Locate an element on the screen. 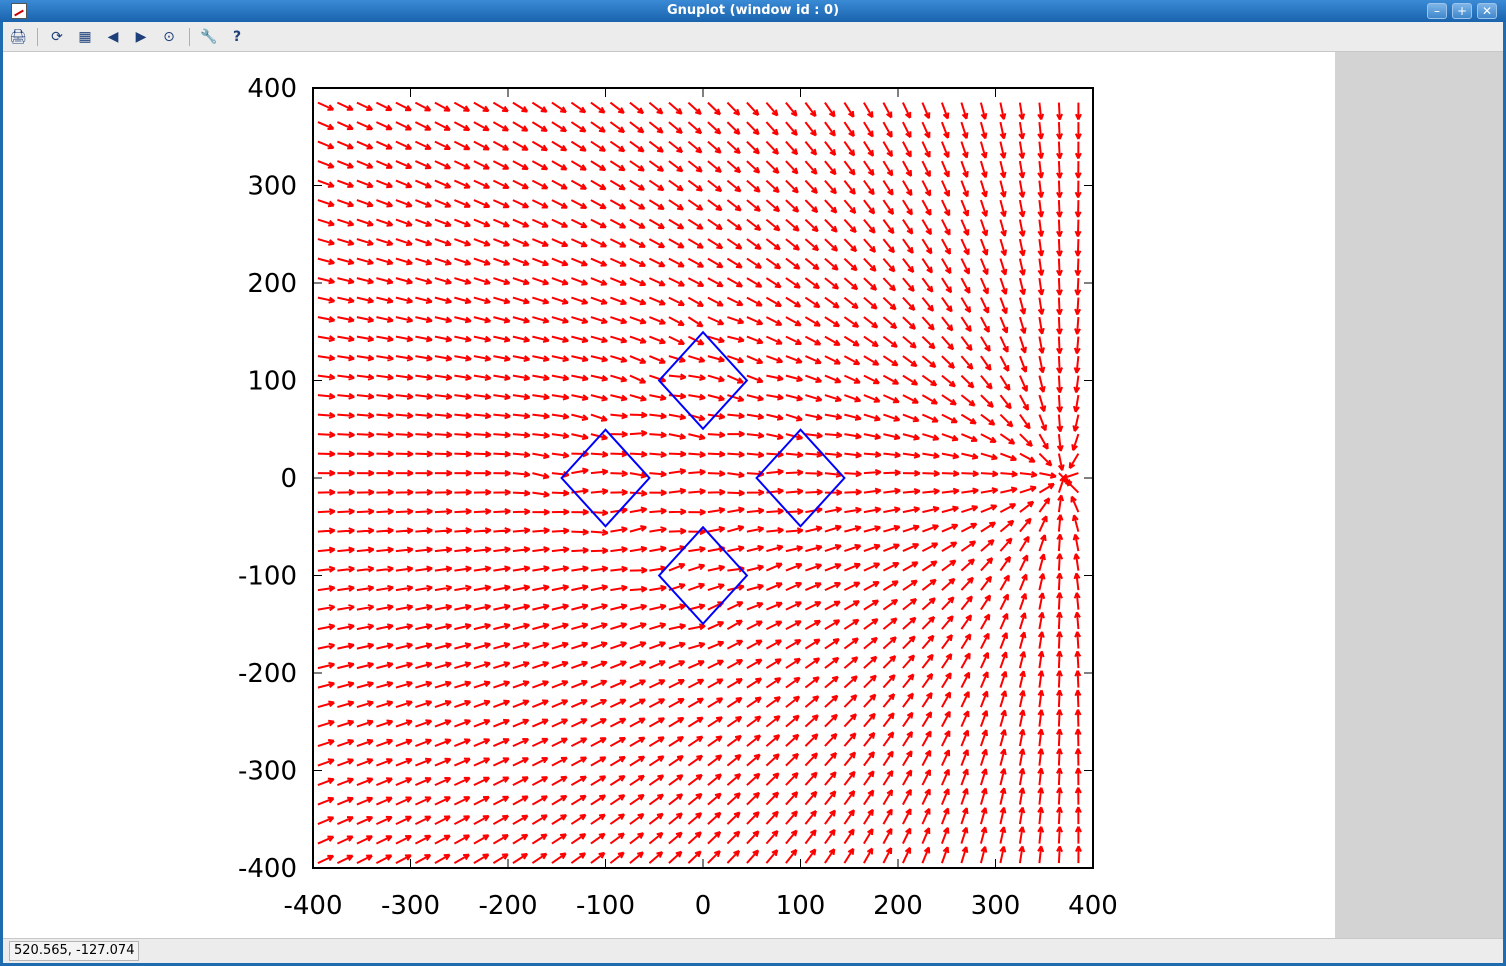 Image resolution: width=1506 pixels, height=966 pixels. gray-panel is located at coordinates (1419, 495).